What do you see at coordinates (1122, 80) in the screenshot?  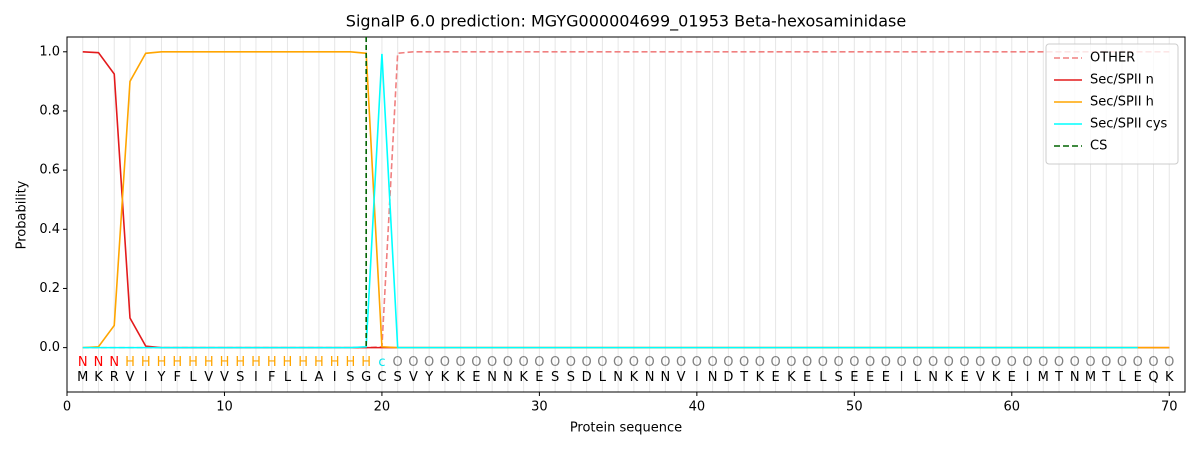 I see `legend-label: Sec/SPII n` at bounding box center [1122, 80].